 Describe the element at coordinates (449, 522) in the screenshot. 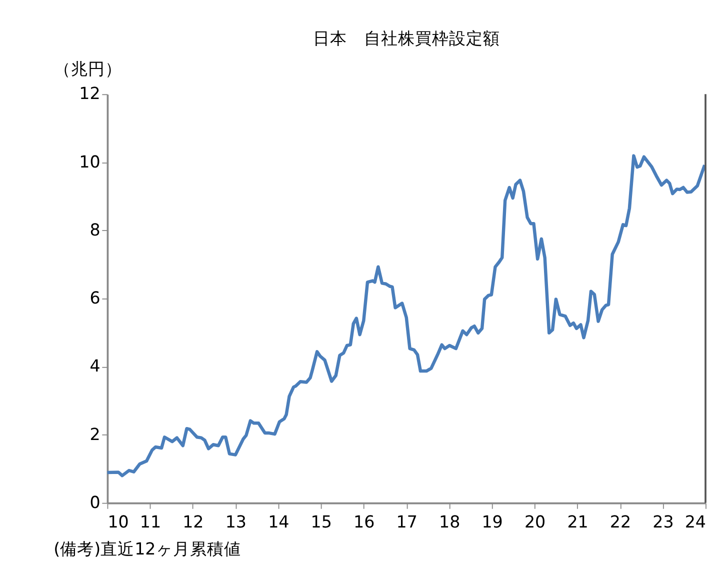

I see `x-tick-label: 18` at that location.